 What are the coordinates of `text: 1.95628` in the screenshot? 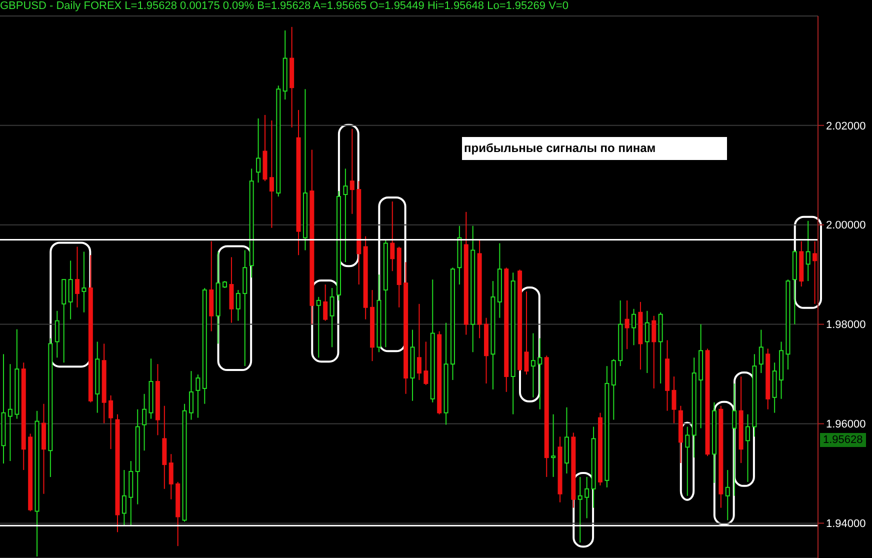 It's located at (843, 440).